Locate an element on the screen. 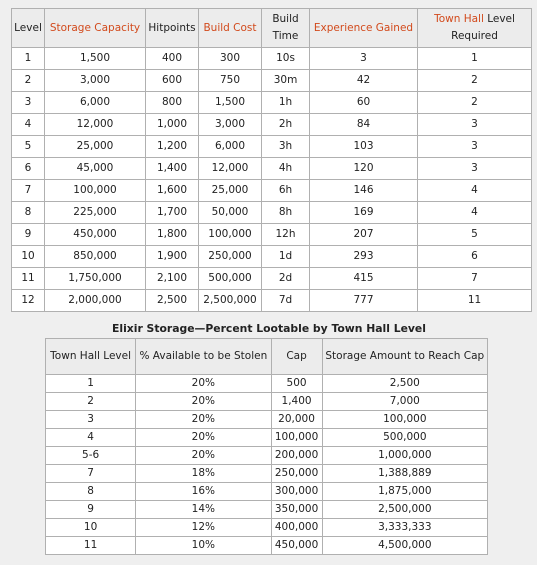 The height and width of the screenshot is (565, 537). header-experience-label: Experience Gained is located at coordinates (363, 27).